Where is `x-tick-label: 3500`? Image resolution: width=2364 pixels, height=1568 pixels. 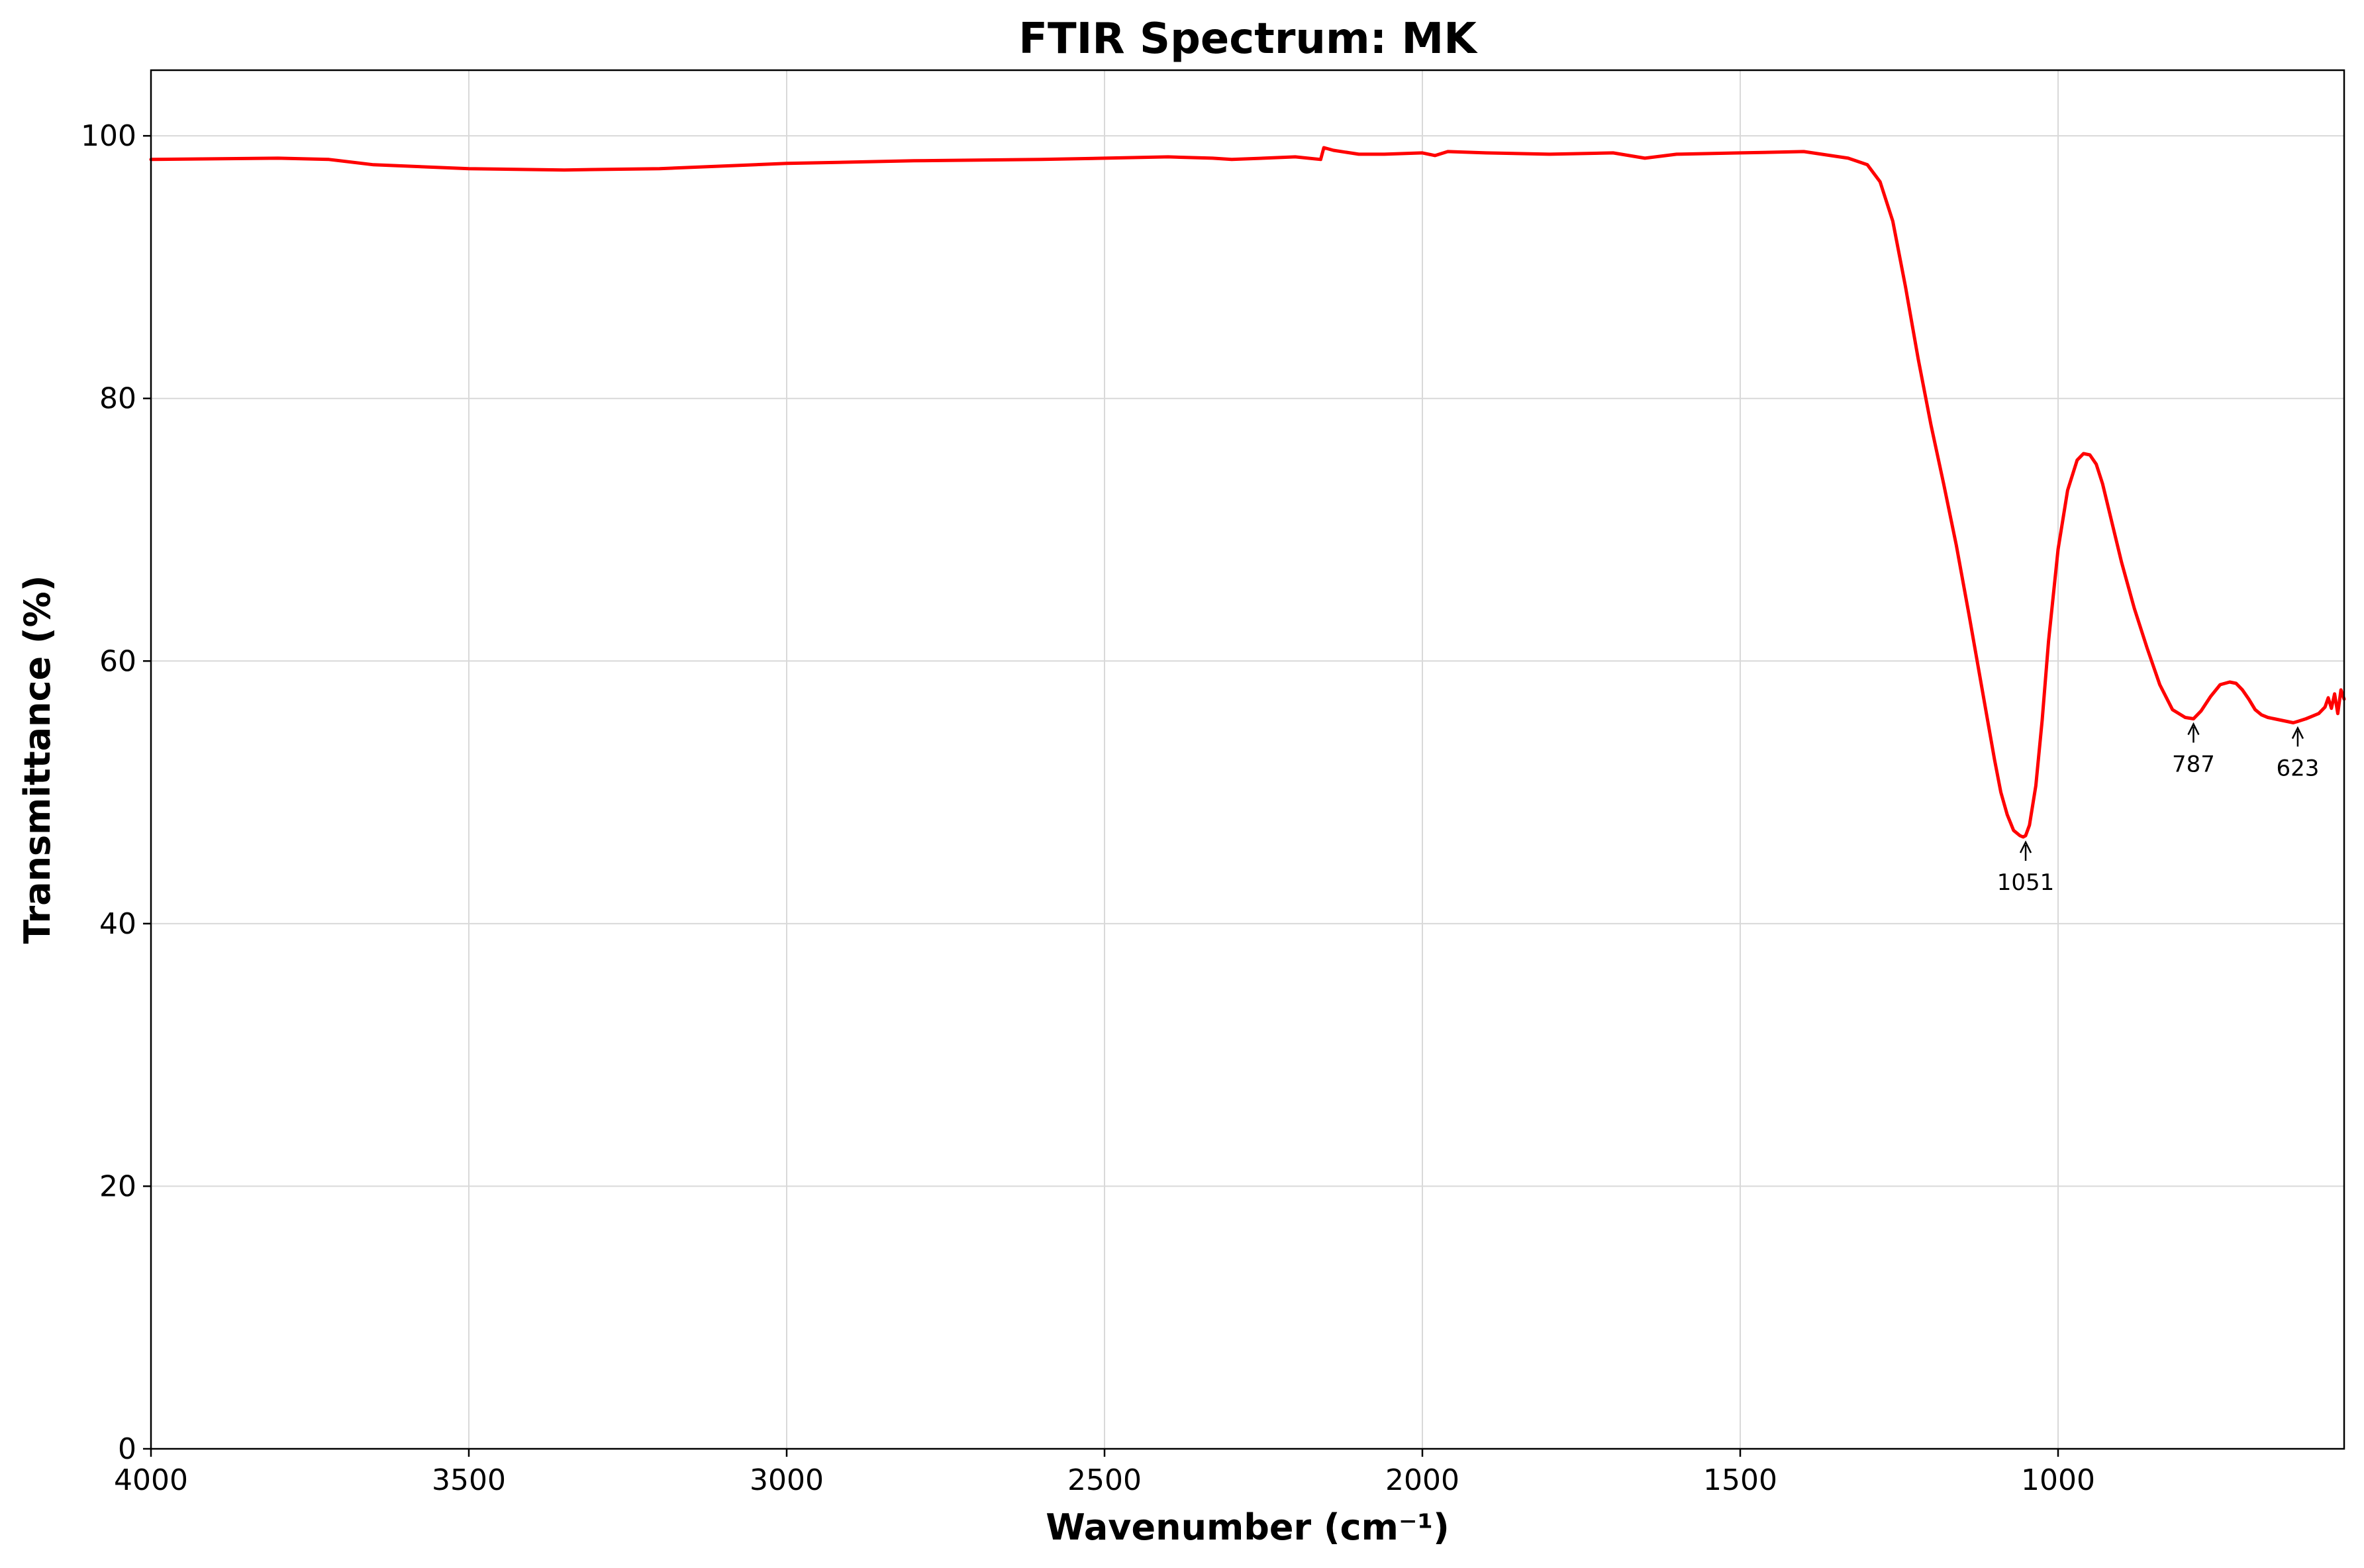 x-tick-label: 3500 is located at coordinates (469, 1480).